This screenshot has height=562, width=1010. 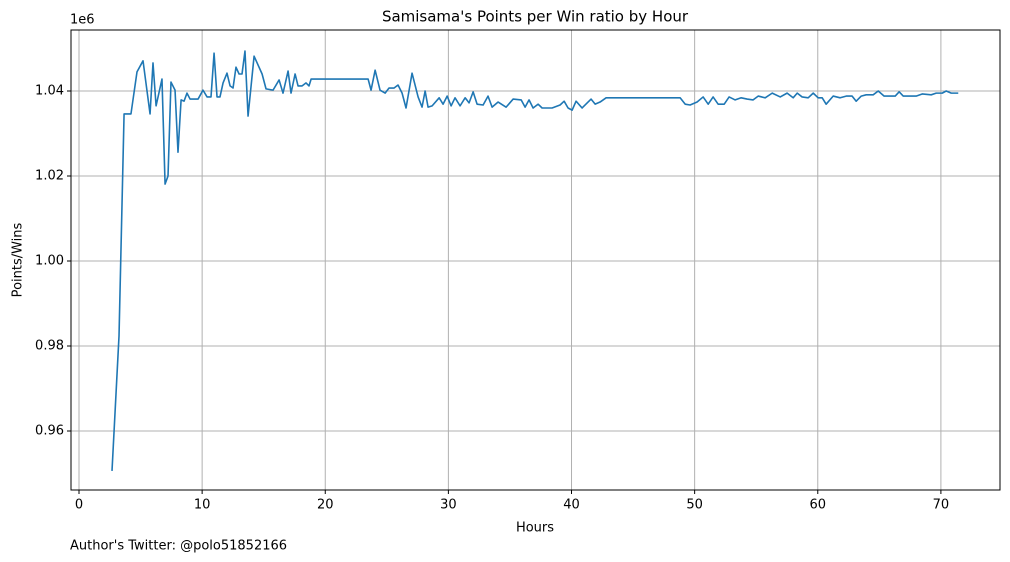 What do you see at coordinates (79, 505) in the screenshot?
I see `x-tick-label: 0` at bounding box center [79, 505].